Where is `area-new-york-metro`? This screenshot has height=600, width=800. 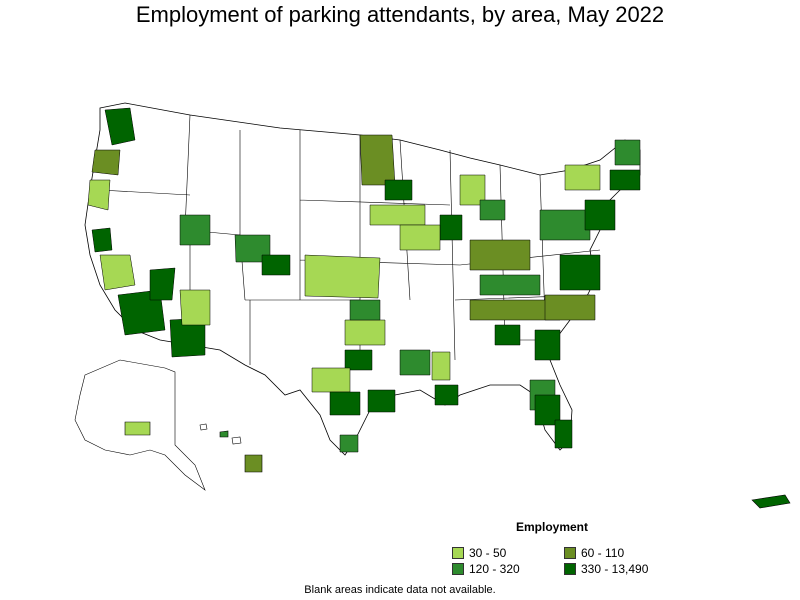
area-new-york-metro is located at coordinates (600, 215).